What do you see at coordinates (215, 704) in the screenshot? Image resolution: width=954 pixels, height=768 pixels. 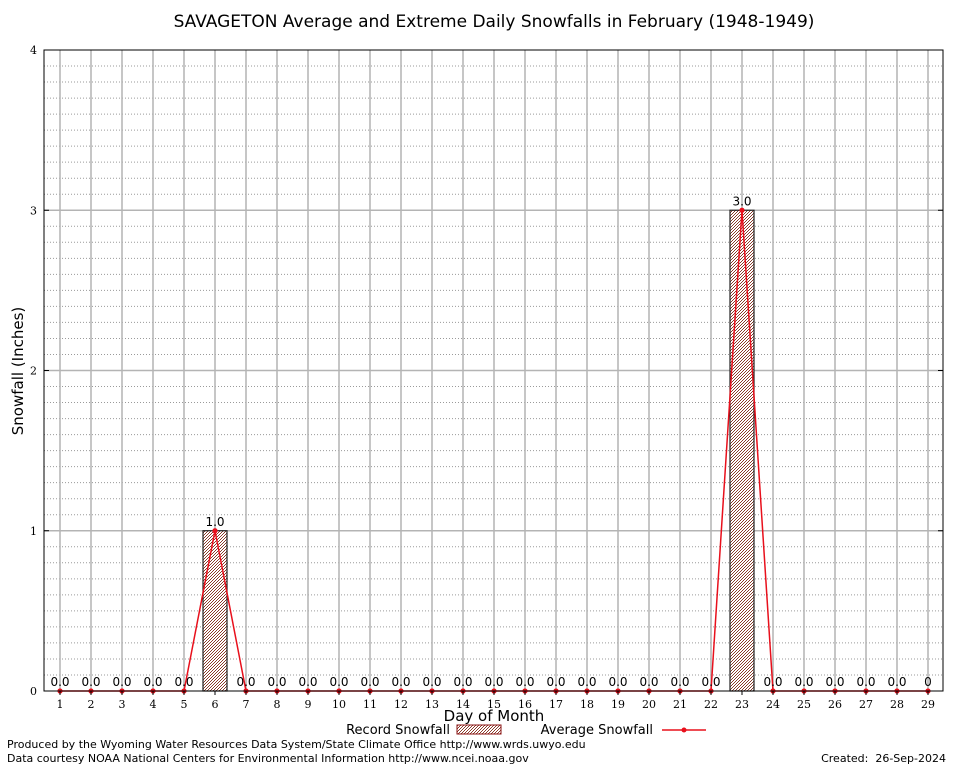 I see `x-tick-label: 6` at bounding box center [215, 704].